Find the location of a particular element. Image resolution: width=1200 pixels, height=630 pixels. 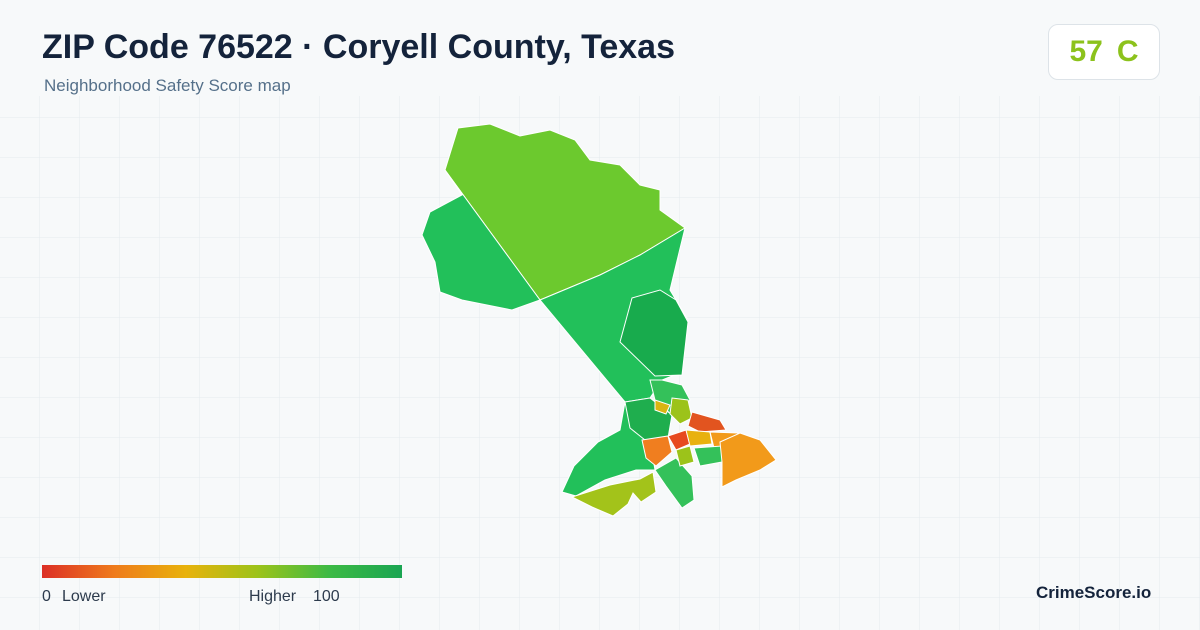

legend-min-label: Lower is located at coordinates (84, 596).